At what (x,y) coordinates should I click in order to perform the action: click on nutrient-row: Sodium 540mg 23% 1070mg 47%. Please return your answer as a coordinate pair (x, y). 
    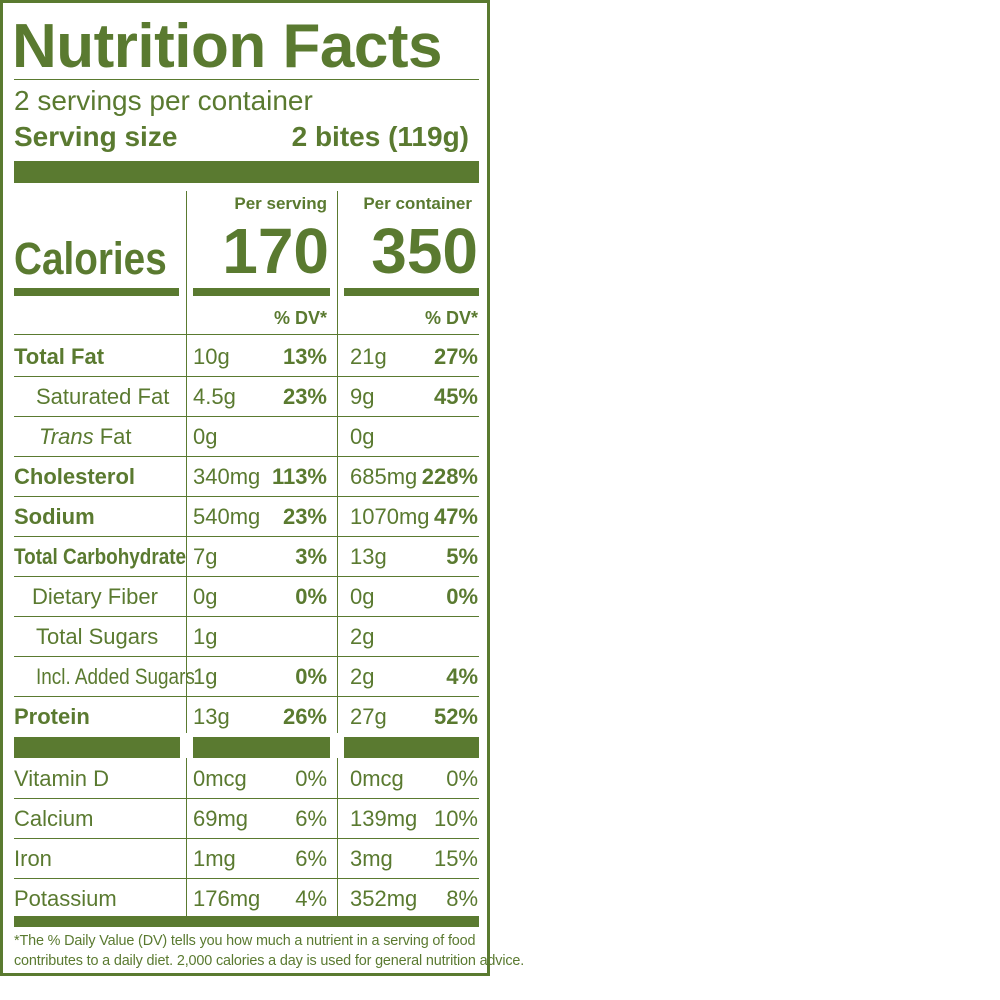
    Looking at the image, I should click on (248, 517).